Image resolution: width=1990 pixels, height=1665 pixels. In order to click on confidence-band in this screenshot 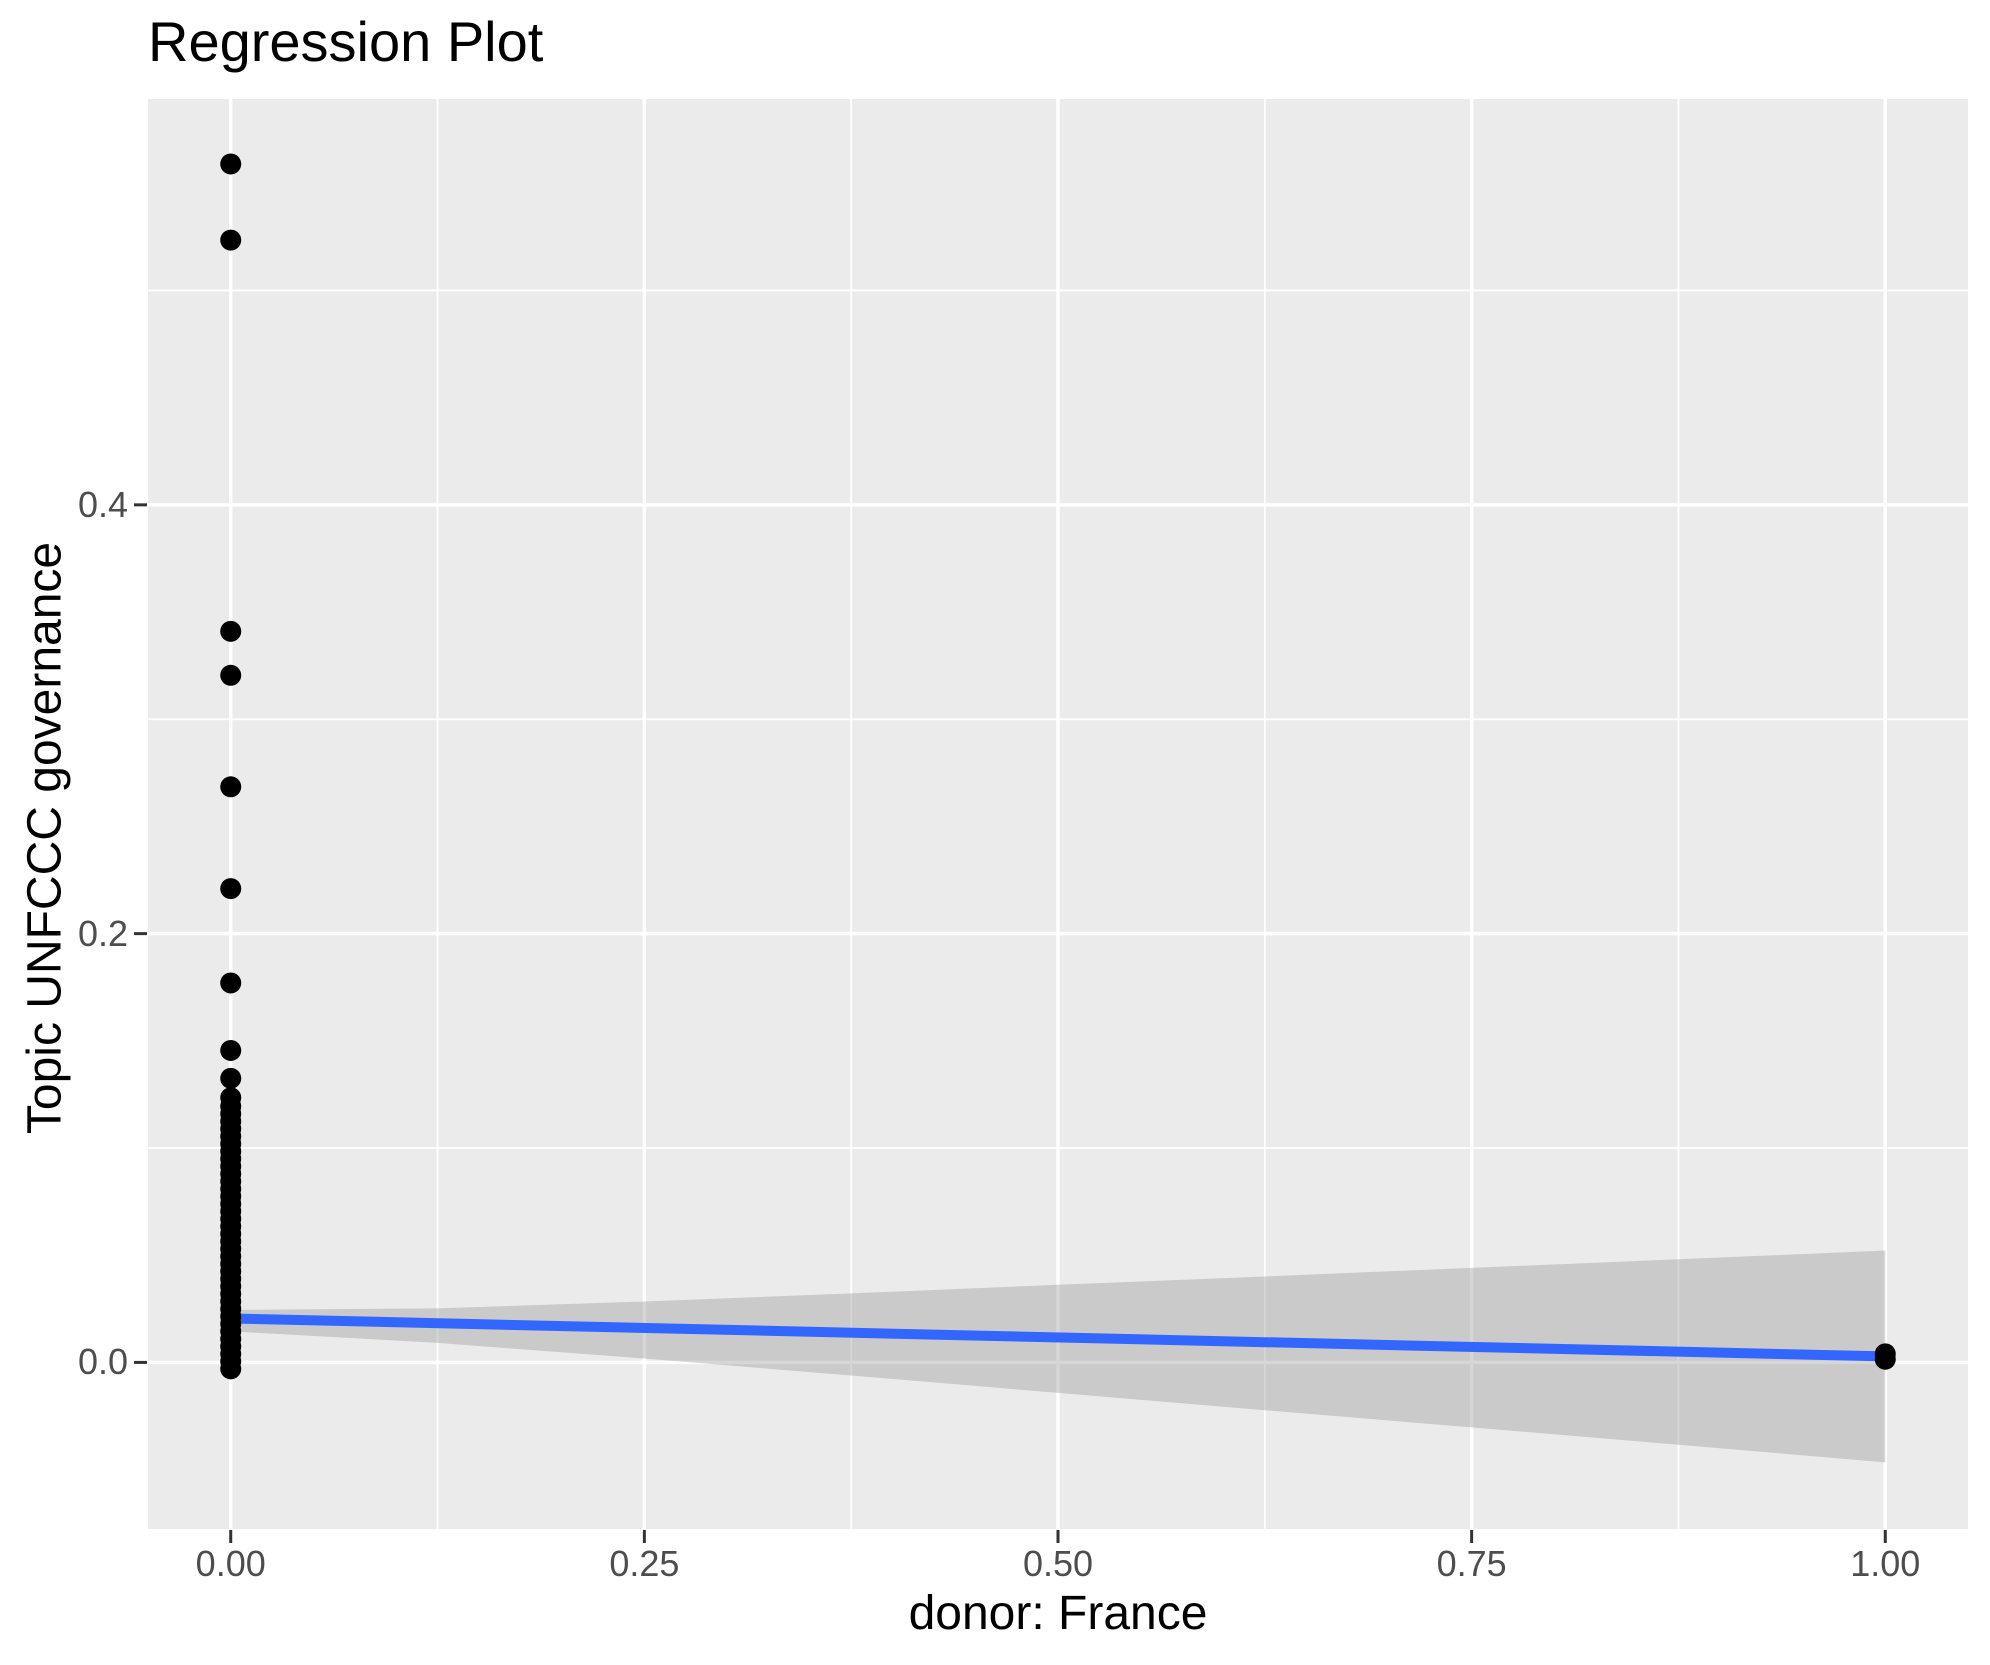, I will do `click(1058, 1356)`.